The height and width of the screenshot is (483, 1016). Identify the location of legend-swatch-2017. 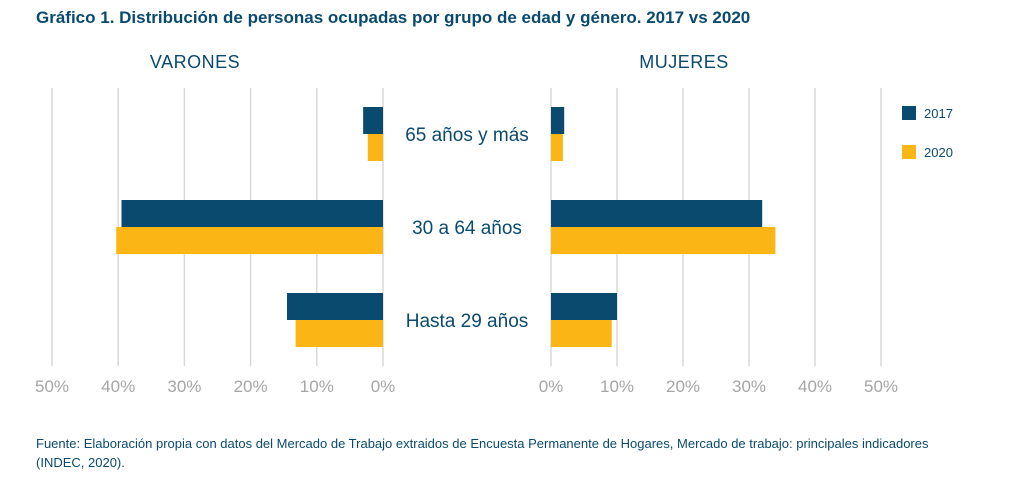
(909, 113).